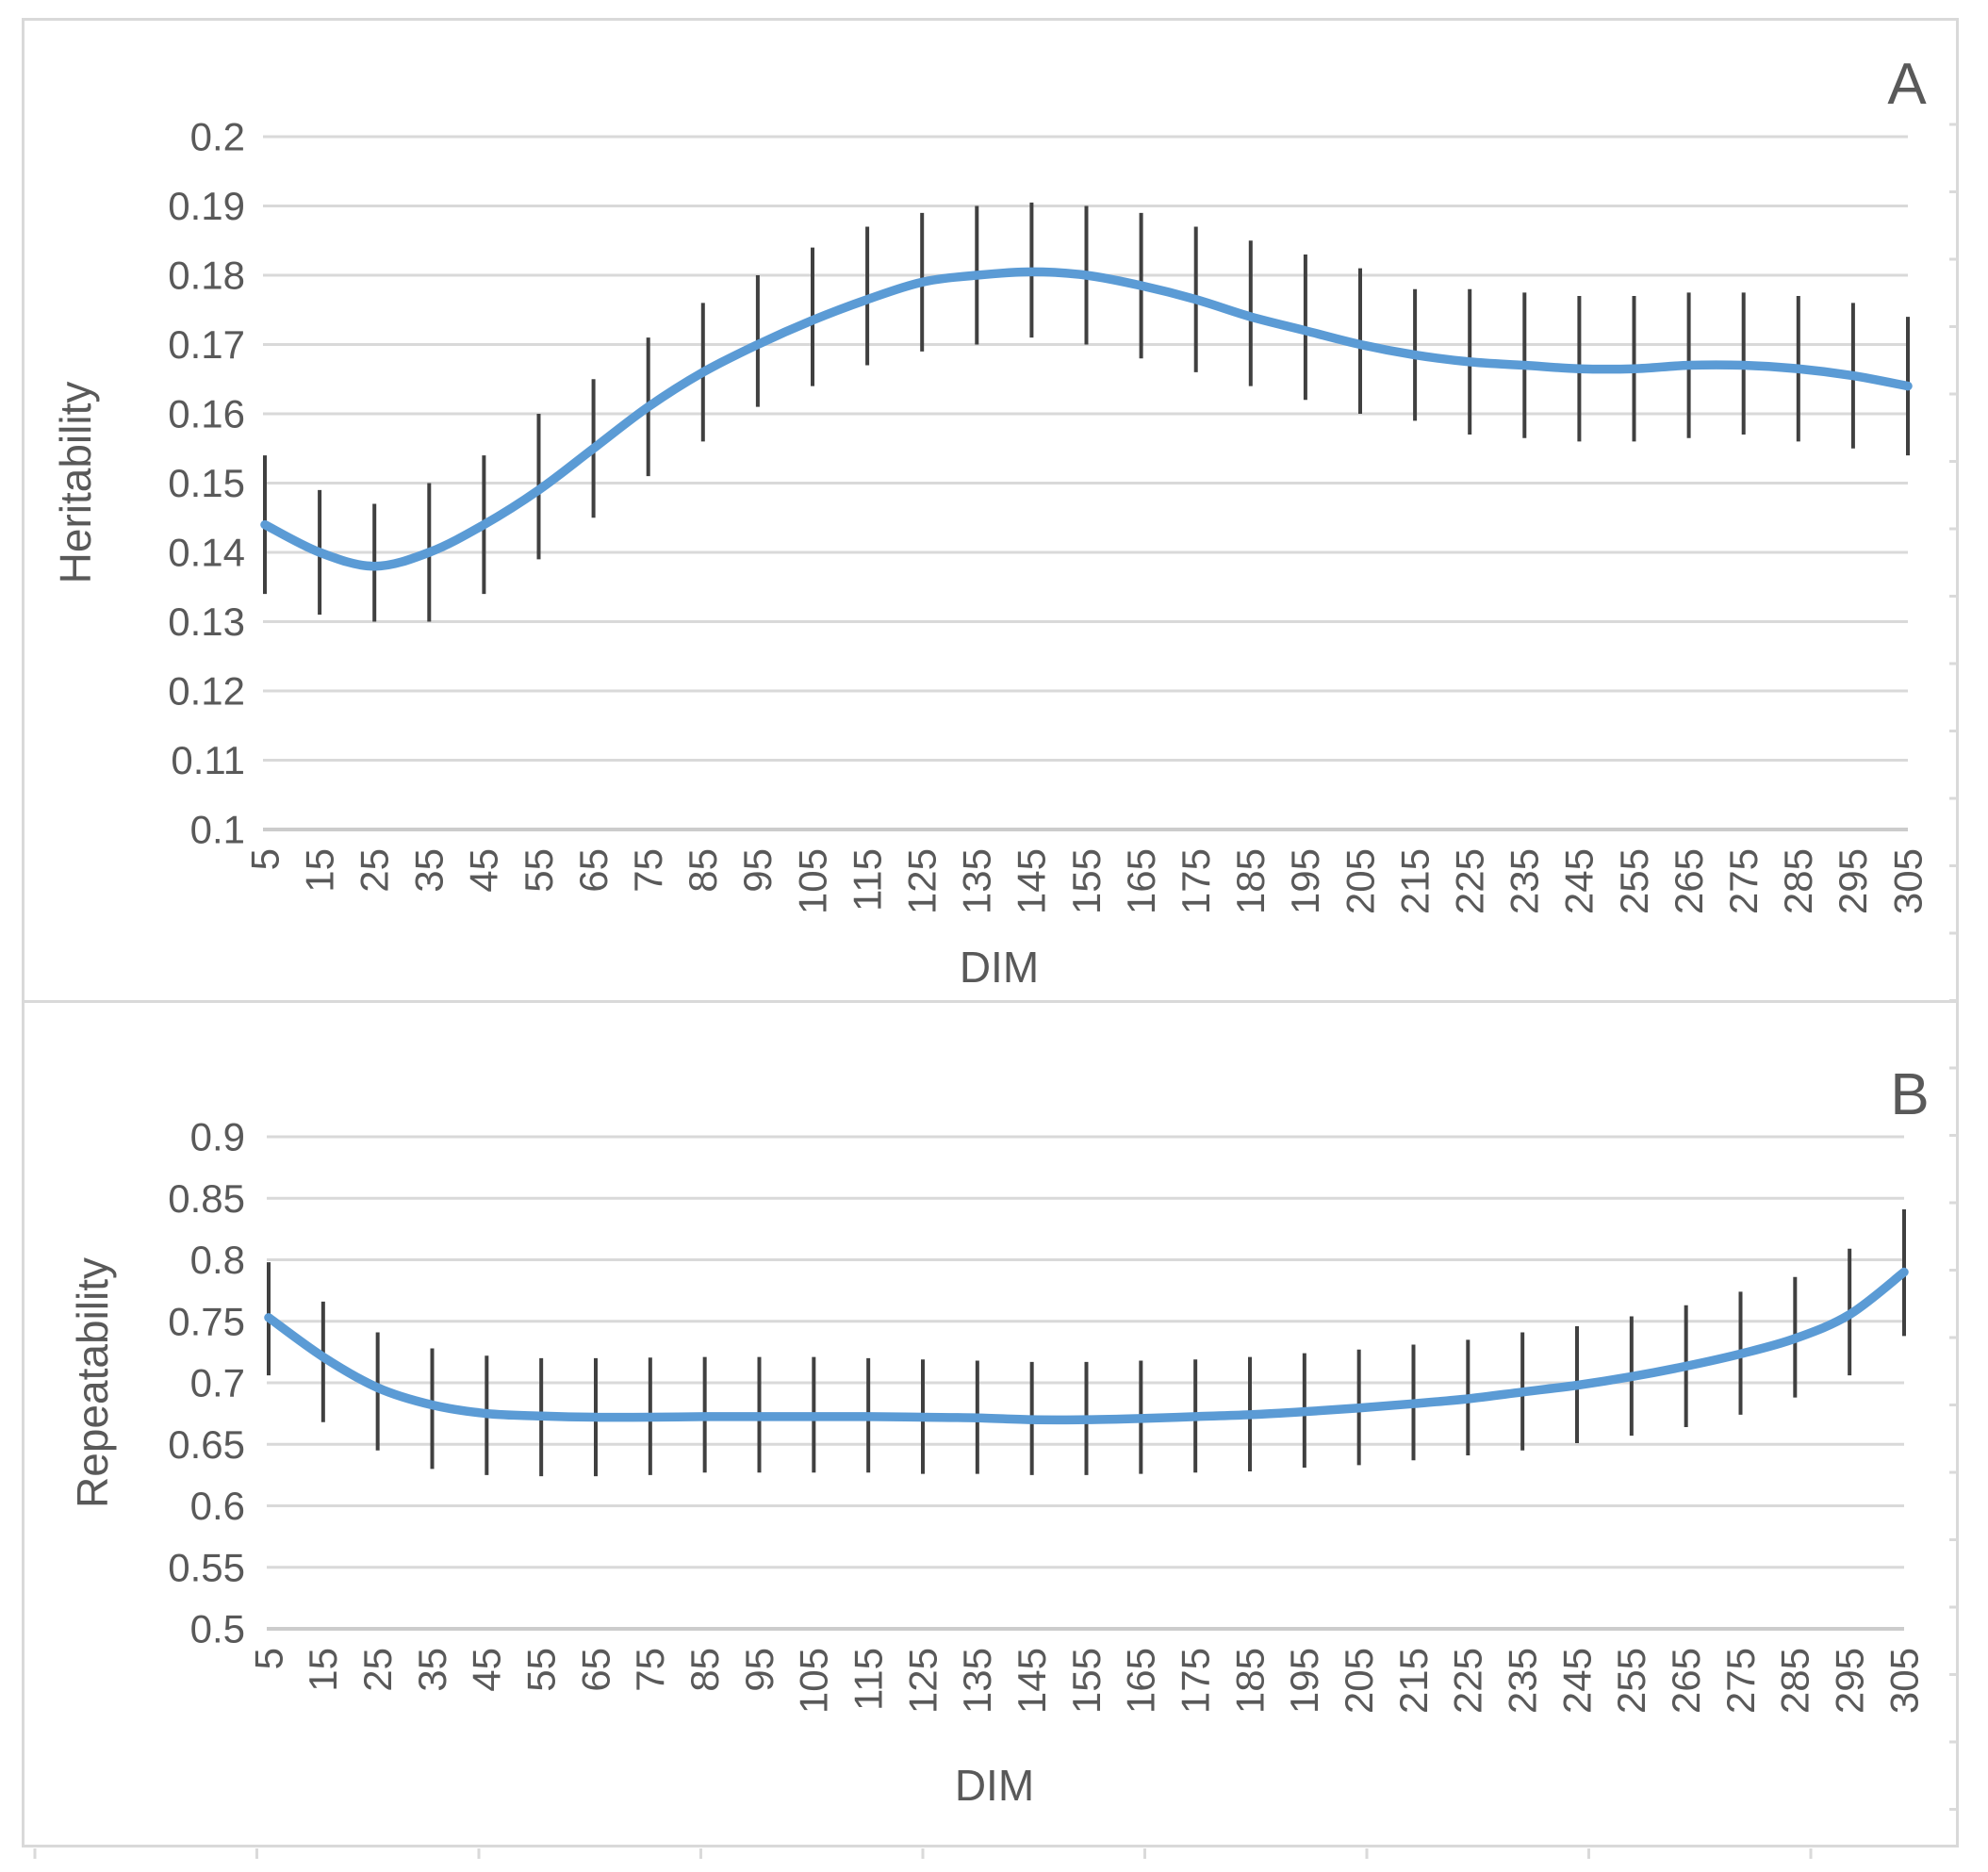 The image size is (1988, 1872). I want to click on svg-text: 0.85, so click(207, 1198).